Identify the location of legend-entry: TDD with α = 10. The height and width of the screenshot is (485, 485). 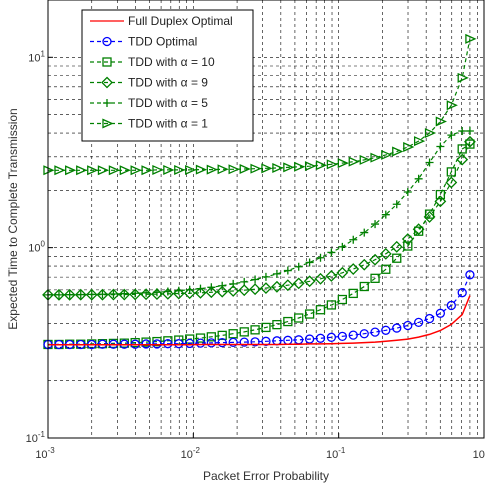
(152, 62).